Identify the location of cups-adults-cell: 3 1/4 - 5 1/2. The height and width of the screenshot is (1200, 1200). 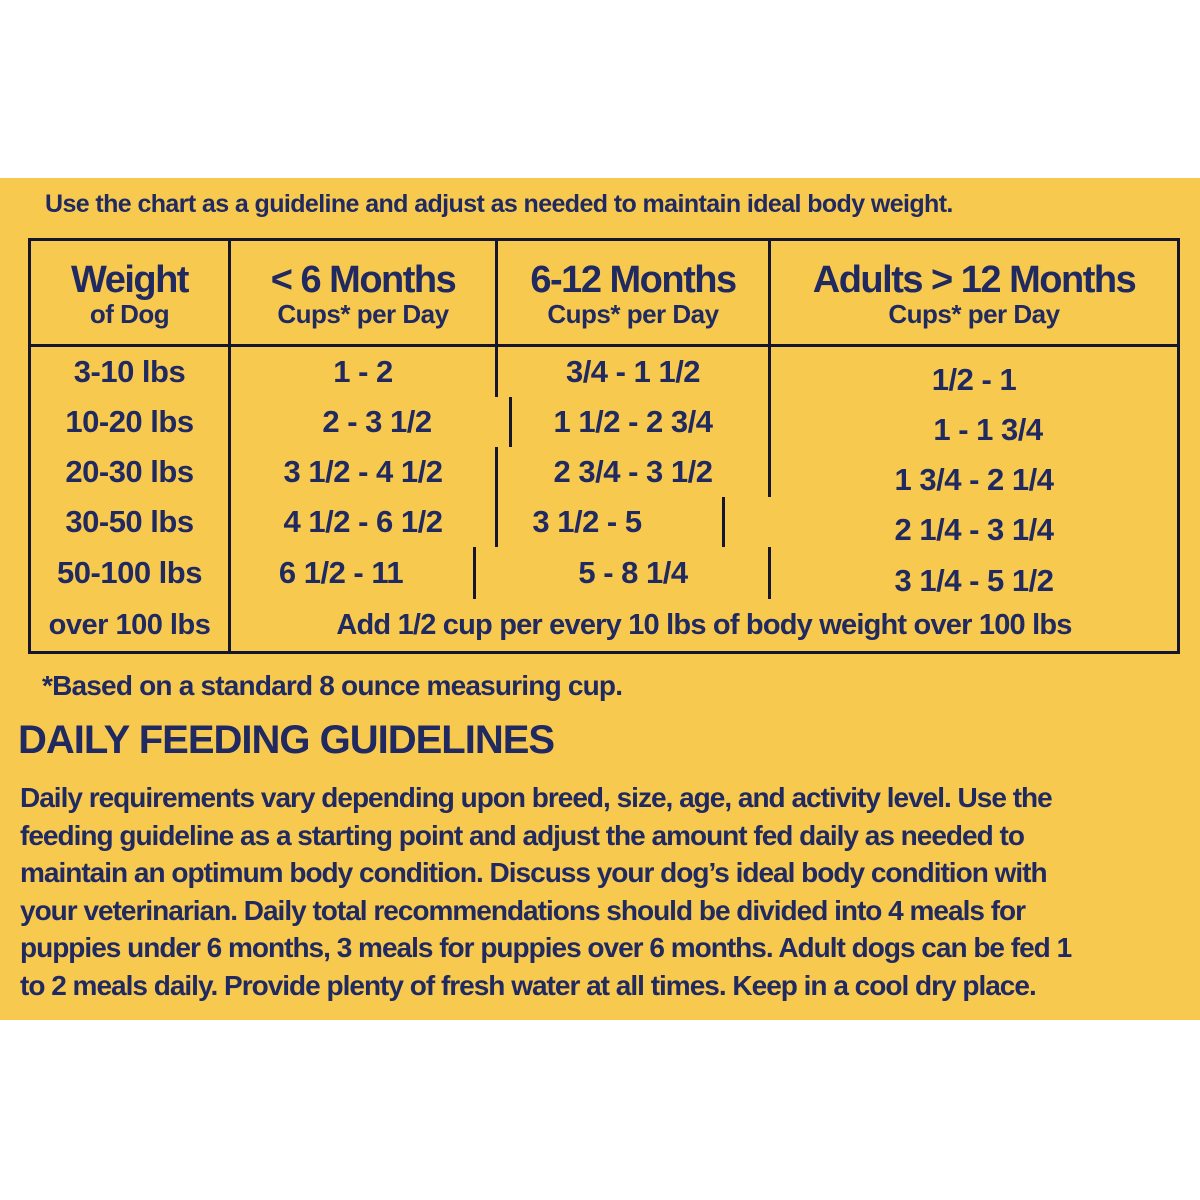
(974, 580).